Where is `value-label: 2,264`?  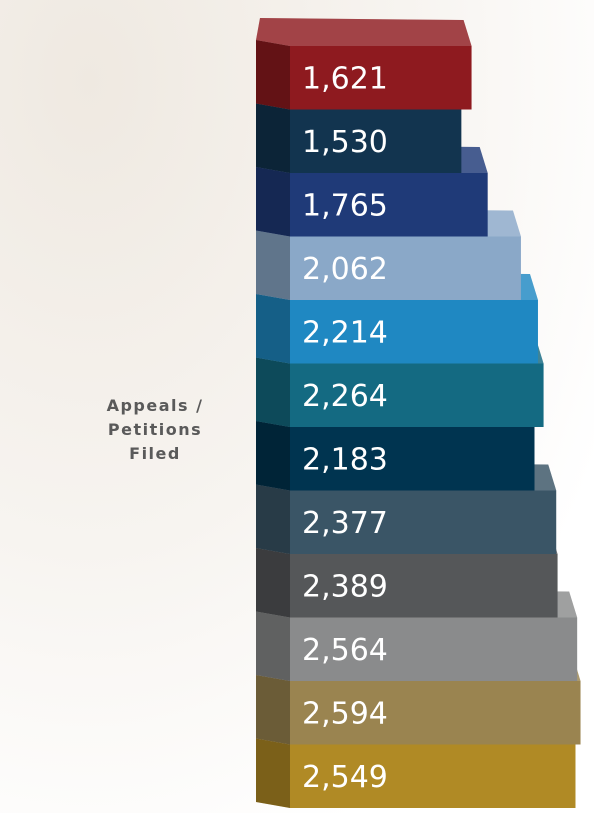
value-label: 2,264 is located at coordinates (345, 396).